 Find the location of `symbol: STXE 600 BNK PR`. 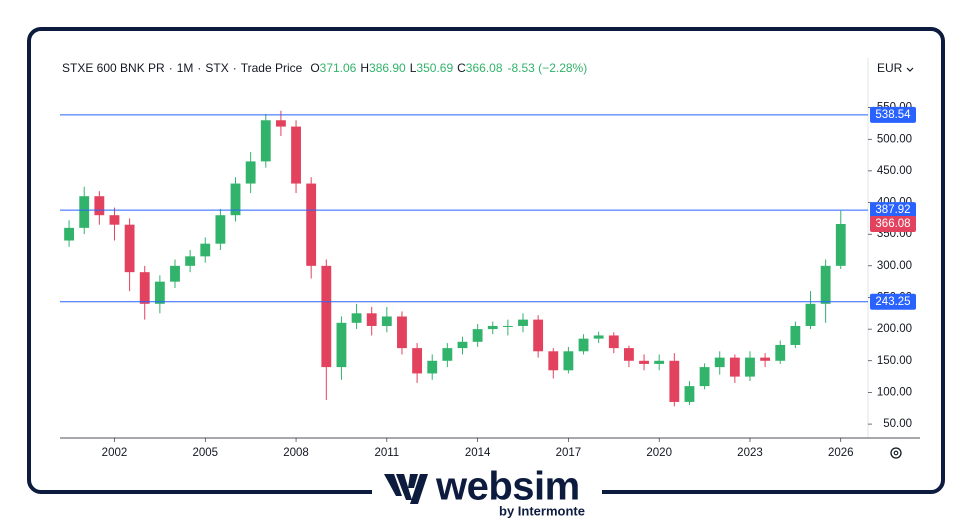

symbol: STXE 600 BNK PR is located at coordinates (113, 68).